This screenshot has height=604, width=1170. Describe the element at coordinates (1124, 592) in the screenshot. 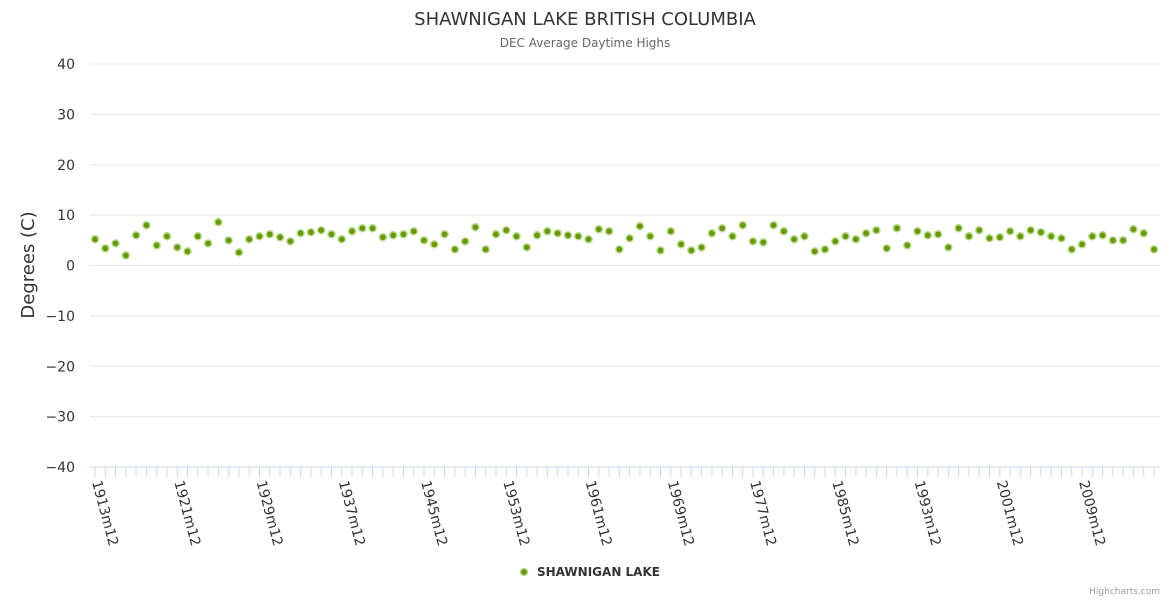

I see `credits-link: Highcharts.com` at that location.